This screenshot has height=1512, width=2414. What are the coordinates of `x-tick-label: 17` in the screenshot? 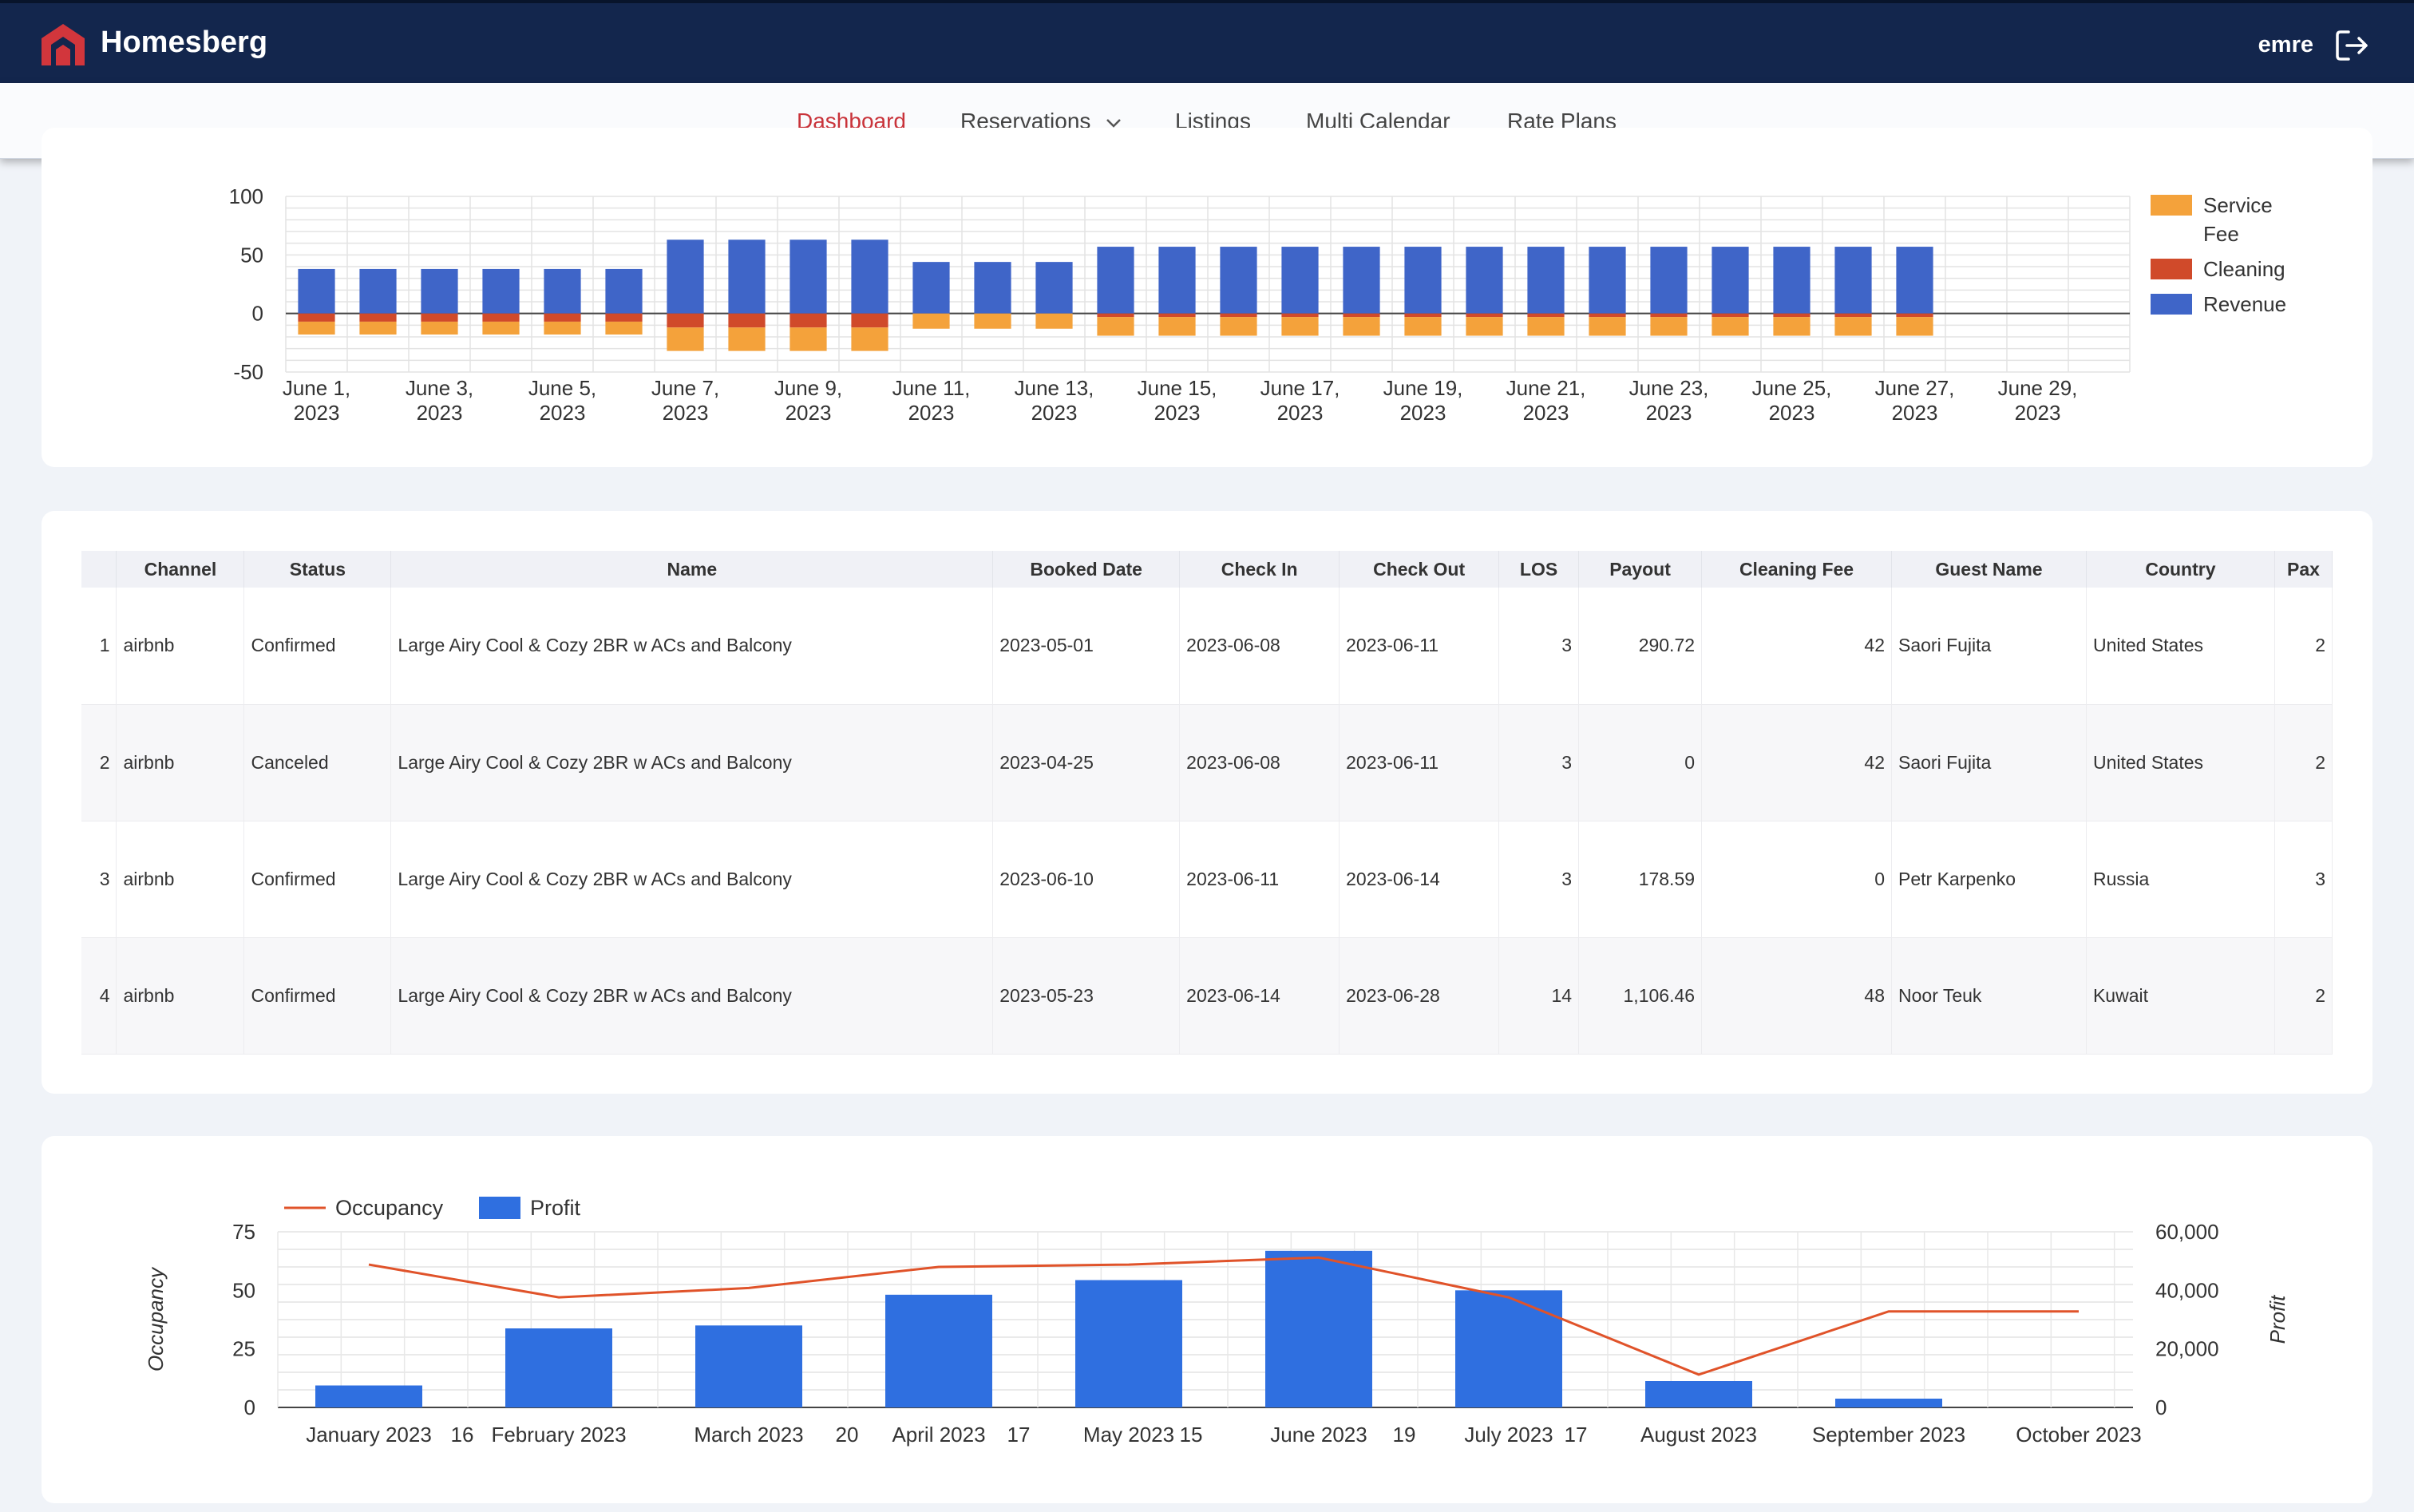 It's located at (1019, 1435).